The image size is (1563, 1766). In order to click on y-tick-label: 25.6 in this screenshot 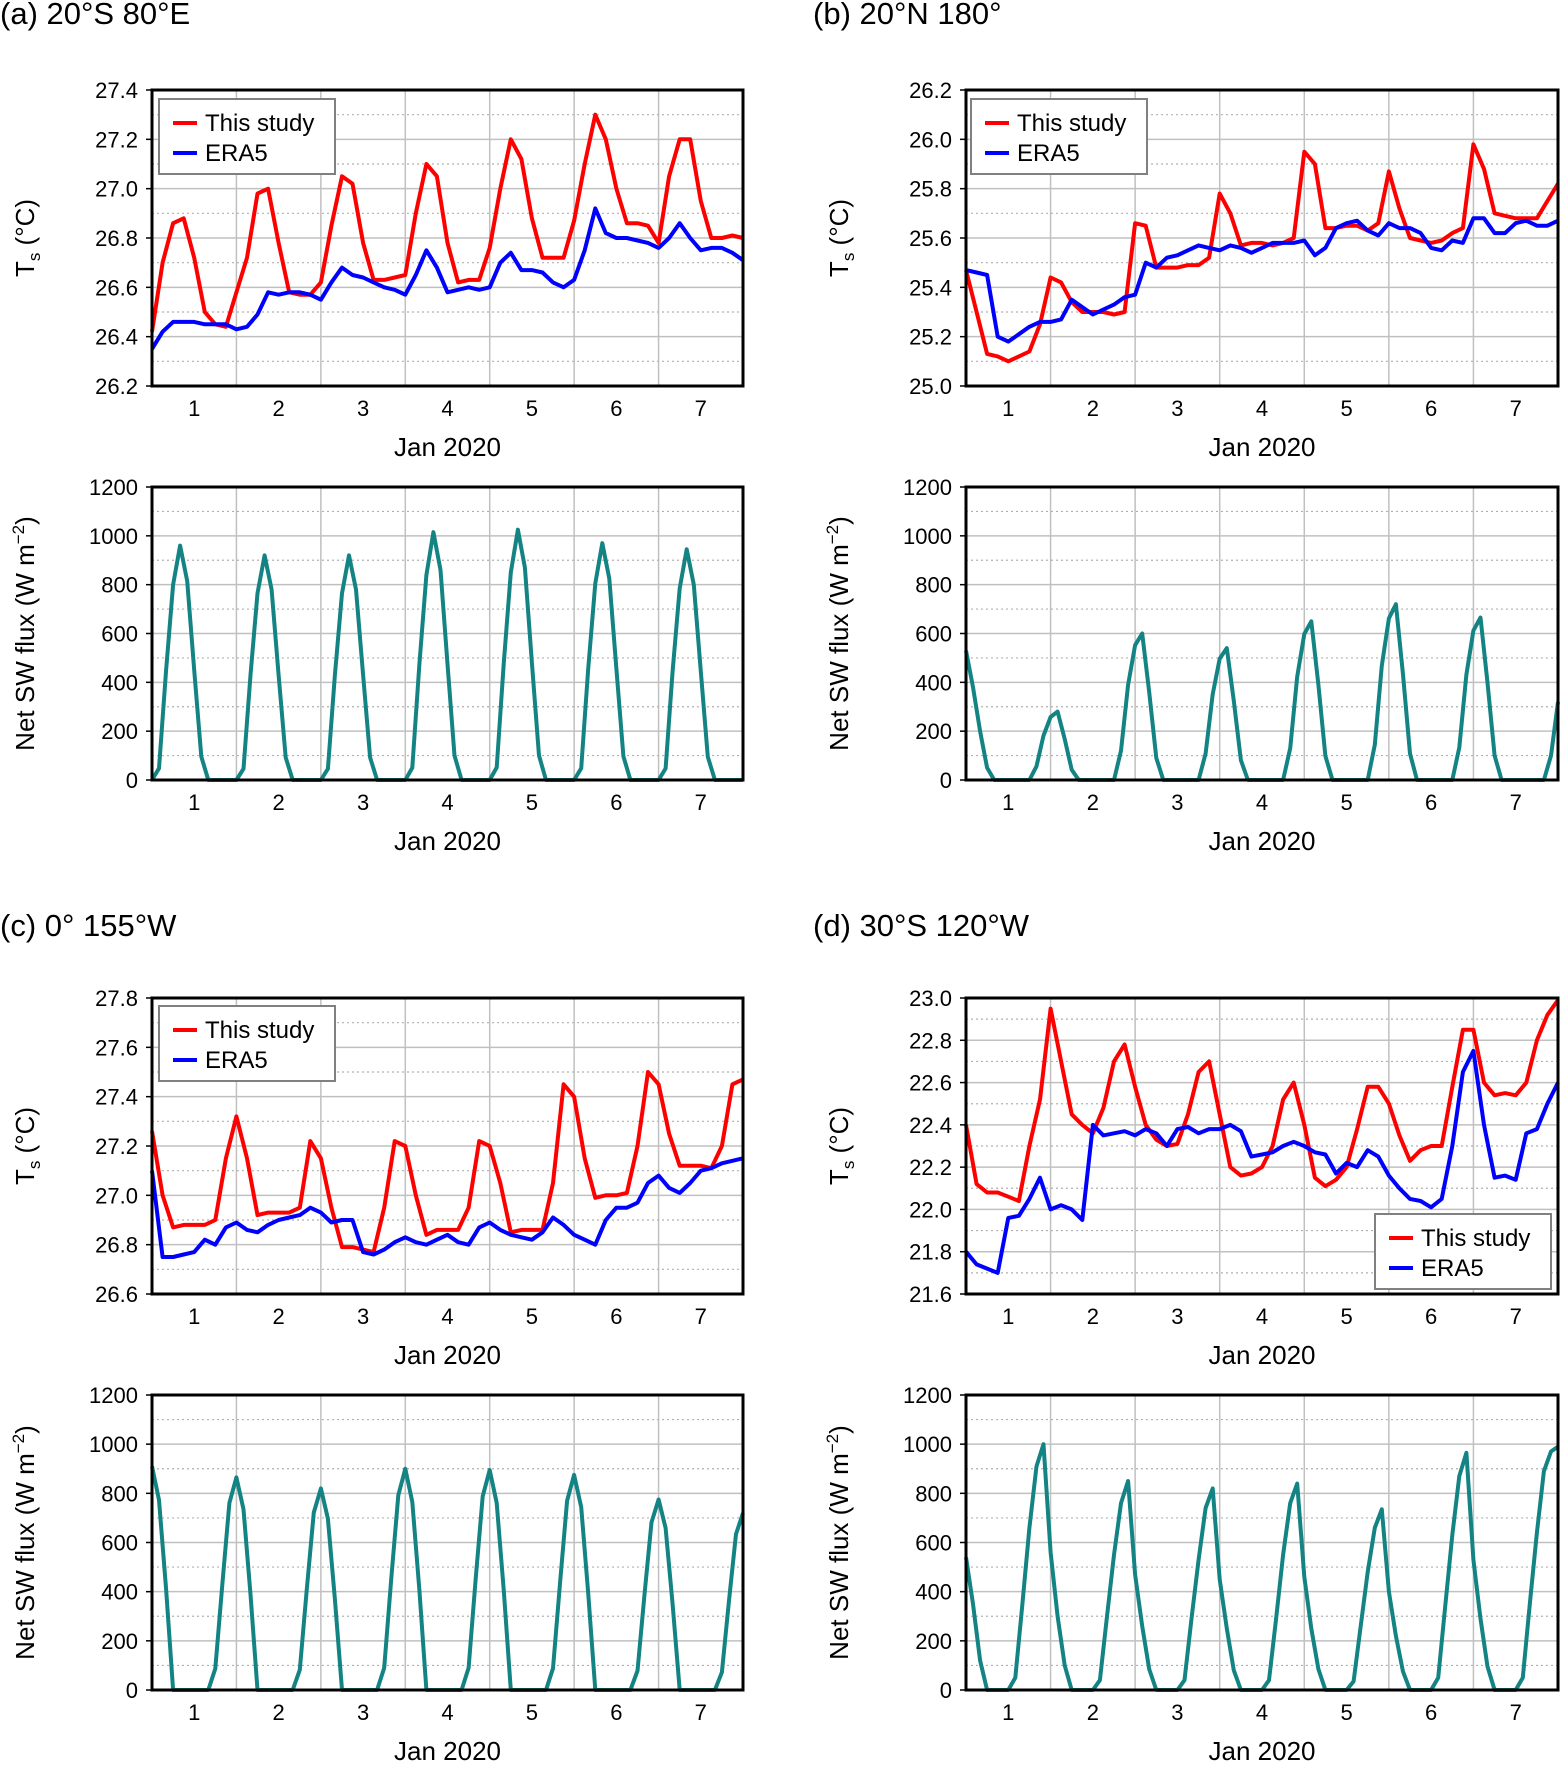, I will do `click(930, 238)`.